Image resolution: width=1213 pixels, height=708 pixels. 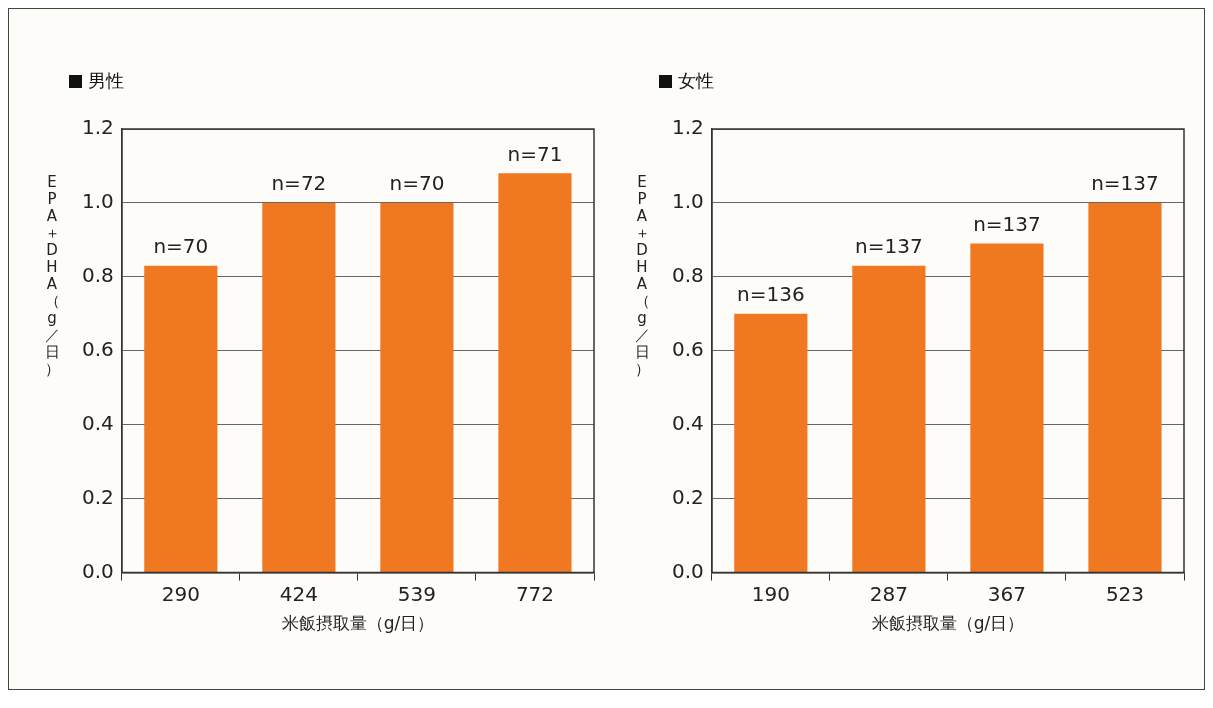 What do you see at coordinates (299, 183) in the screenshot?
I see `annotation: n=72` at bounding box center [299, 183].